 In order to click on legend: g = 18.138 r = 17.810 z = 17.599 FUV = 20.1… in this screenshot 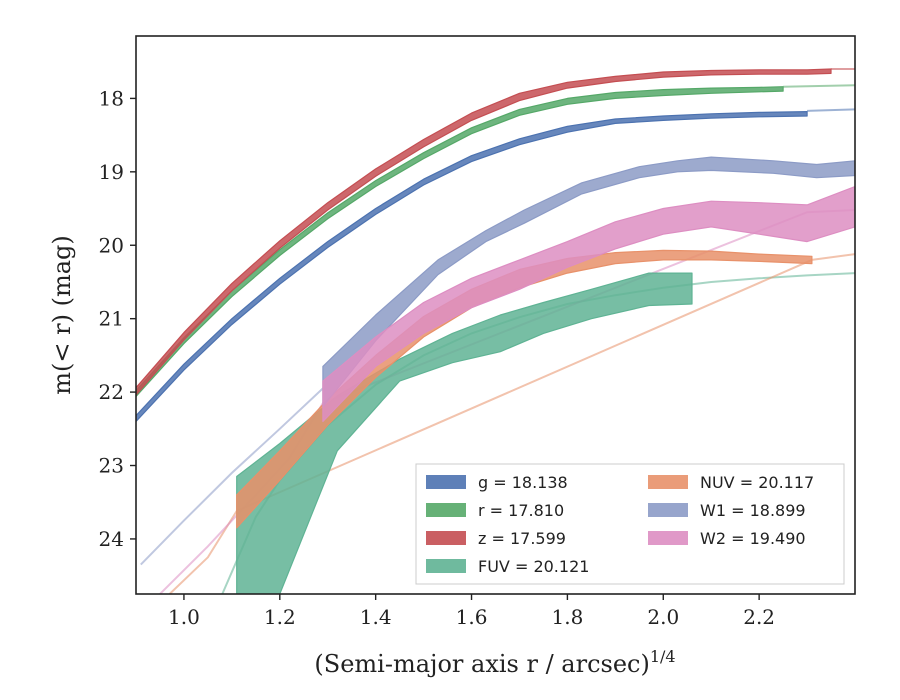, I will do `click(630, 524)`.